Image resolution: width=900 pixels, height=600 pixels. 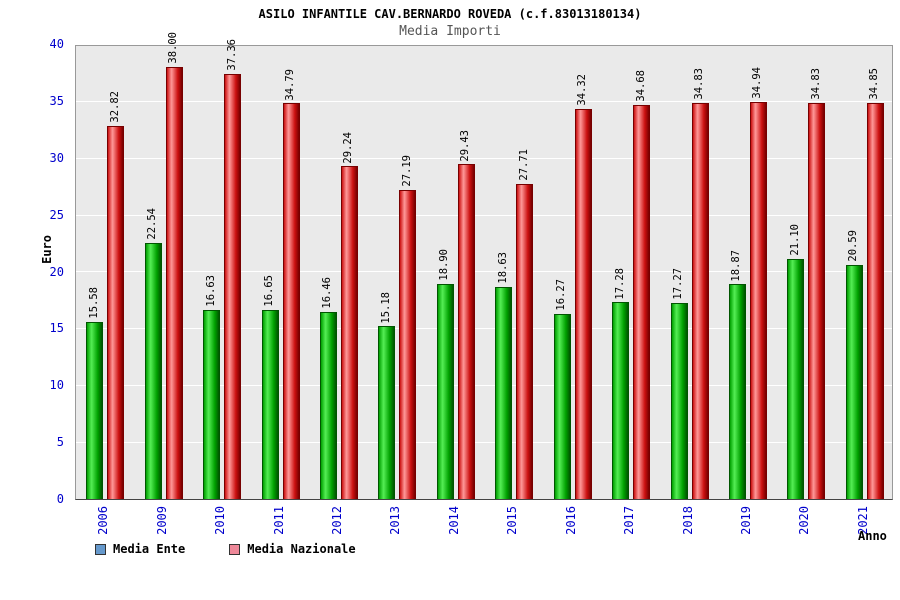 I want to click on bar-value-label: 32.82, so click(x=114, y=107).